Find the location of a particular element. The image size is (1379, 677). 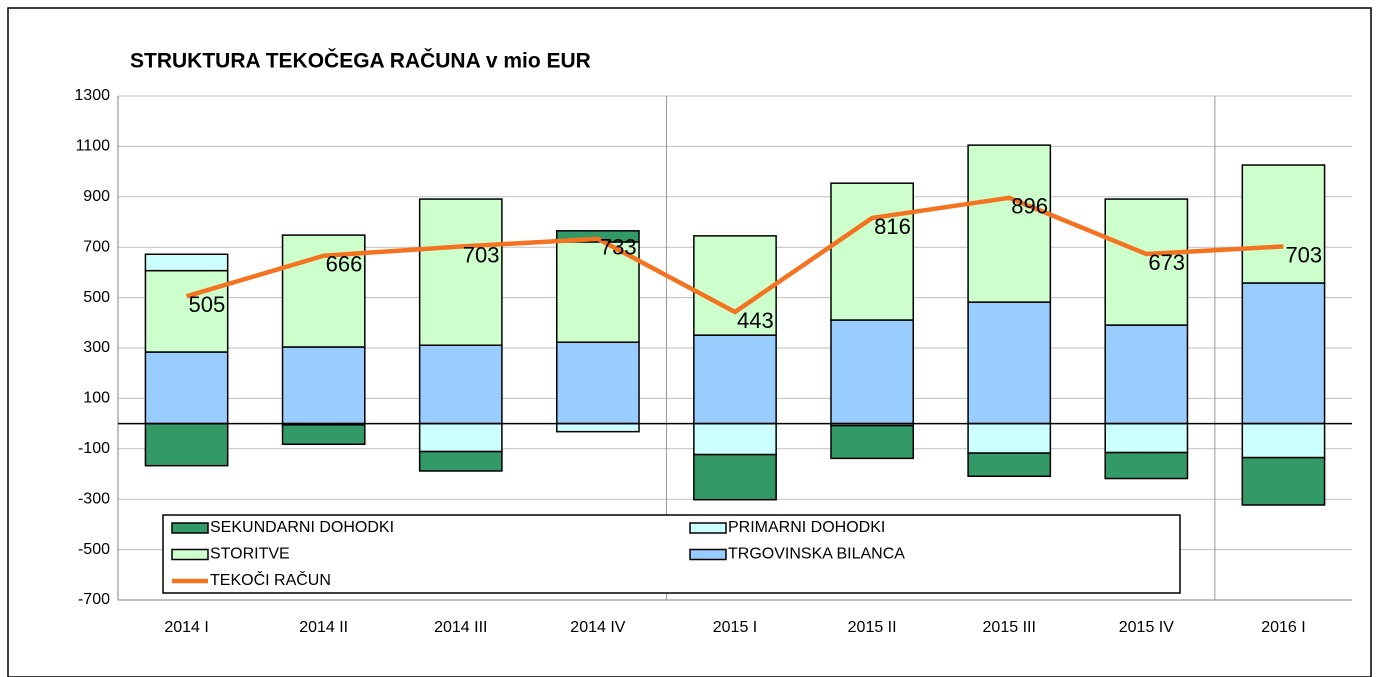

x-tick-label: 2015 IV is located at coordinates (1146, 627).